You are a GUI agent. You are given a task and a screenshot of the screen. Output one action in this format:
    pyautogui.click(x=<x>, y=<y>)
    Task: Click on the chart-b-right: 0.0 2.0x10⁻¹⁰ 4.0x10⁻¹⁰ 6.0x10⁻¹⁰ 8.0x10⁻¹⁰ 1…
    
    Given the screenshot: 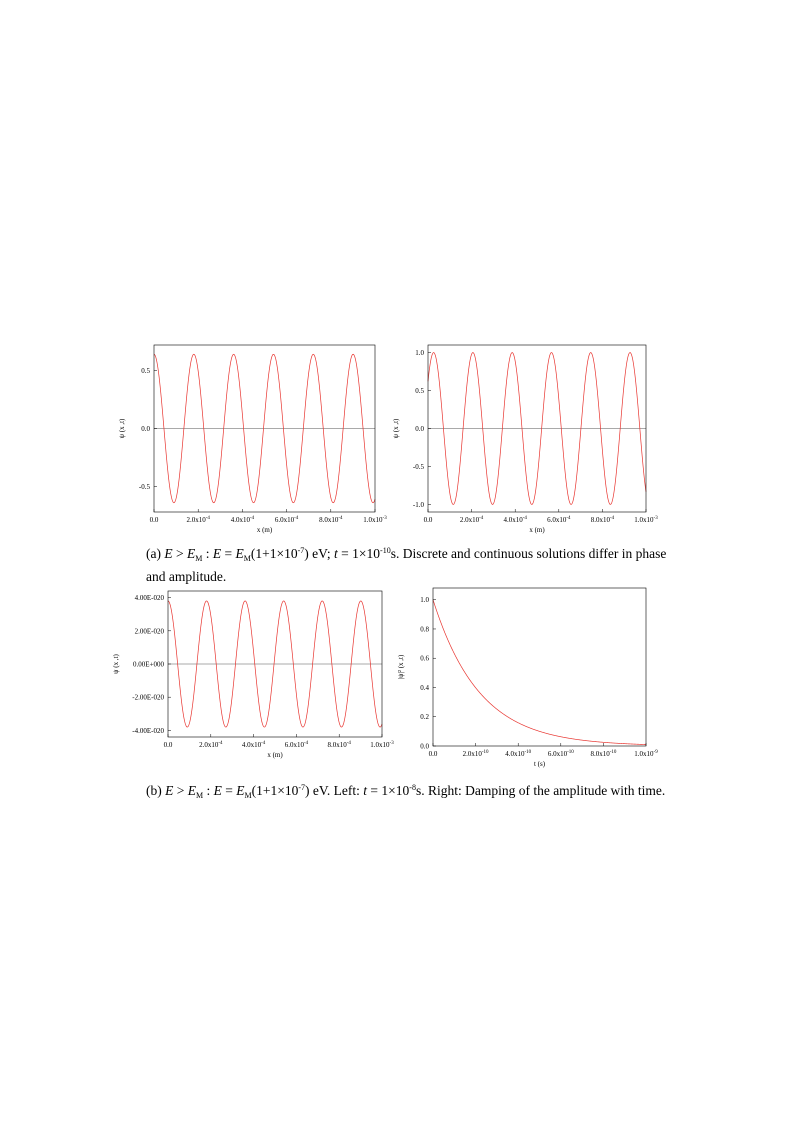 What is the action you would take?
    pyautogui.click(x=527, y=677)
    